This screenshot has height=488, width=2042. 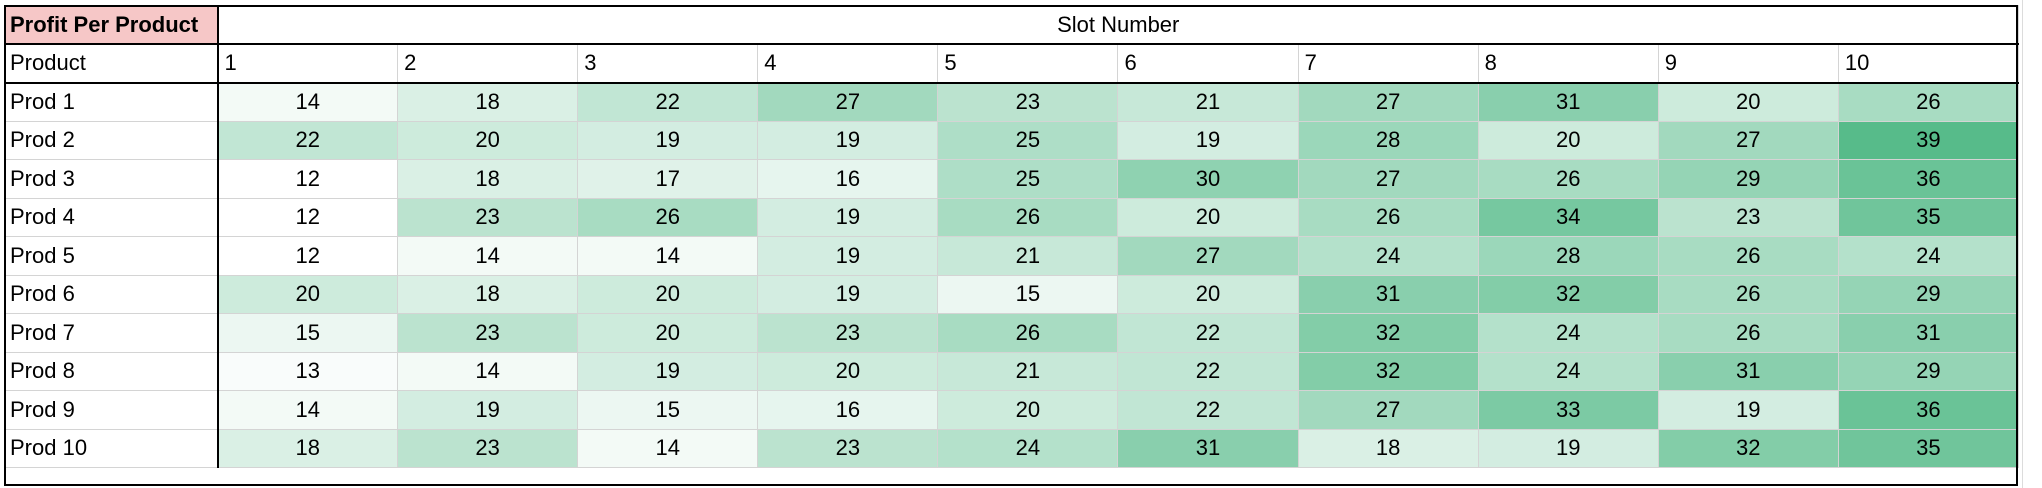 I want to click on slot-header-8: 8, so click(x=1568, y=63).